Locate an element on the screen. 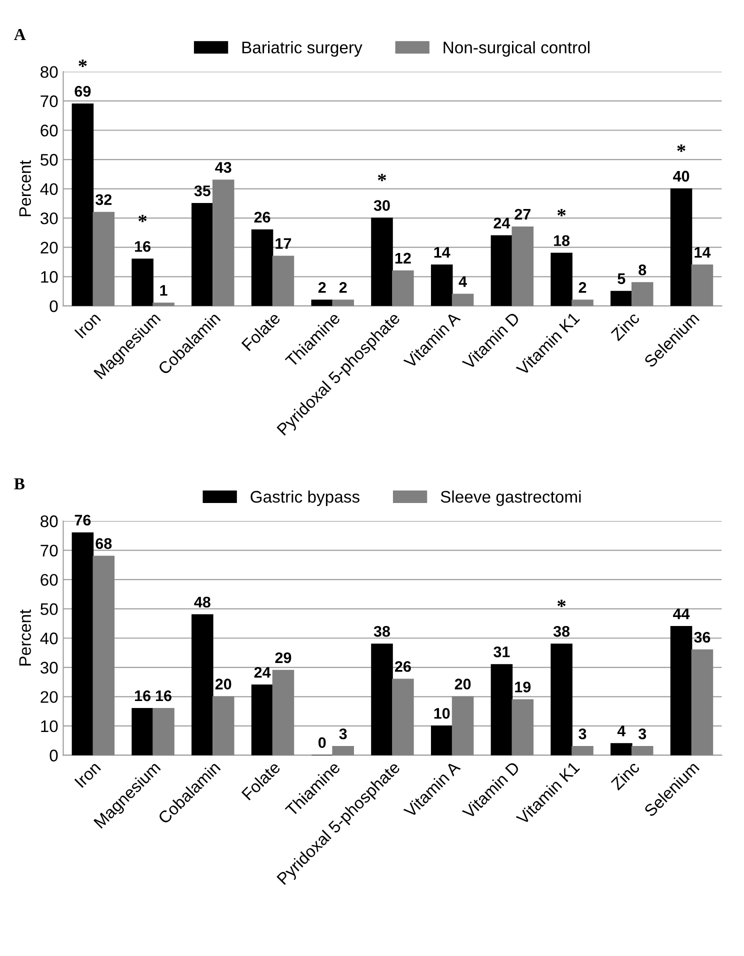  data-label: 40 is located at coordinates (681, 176).